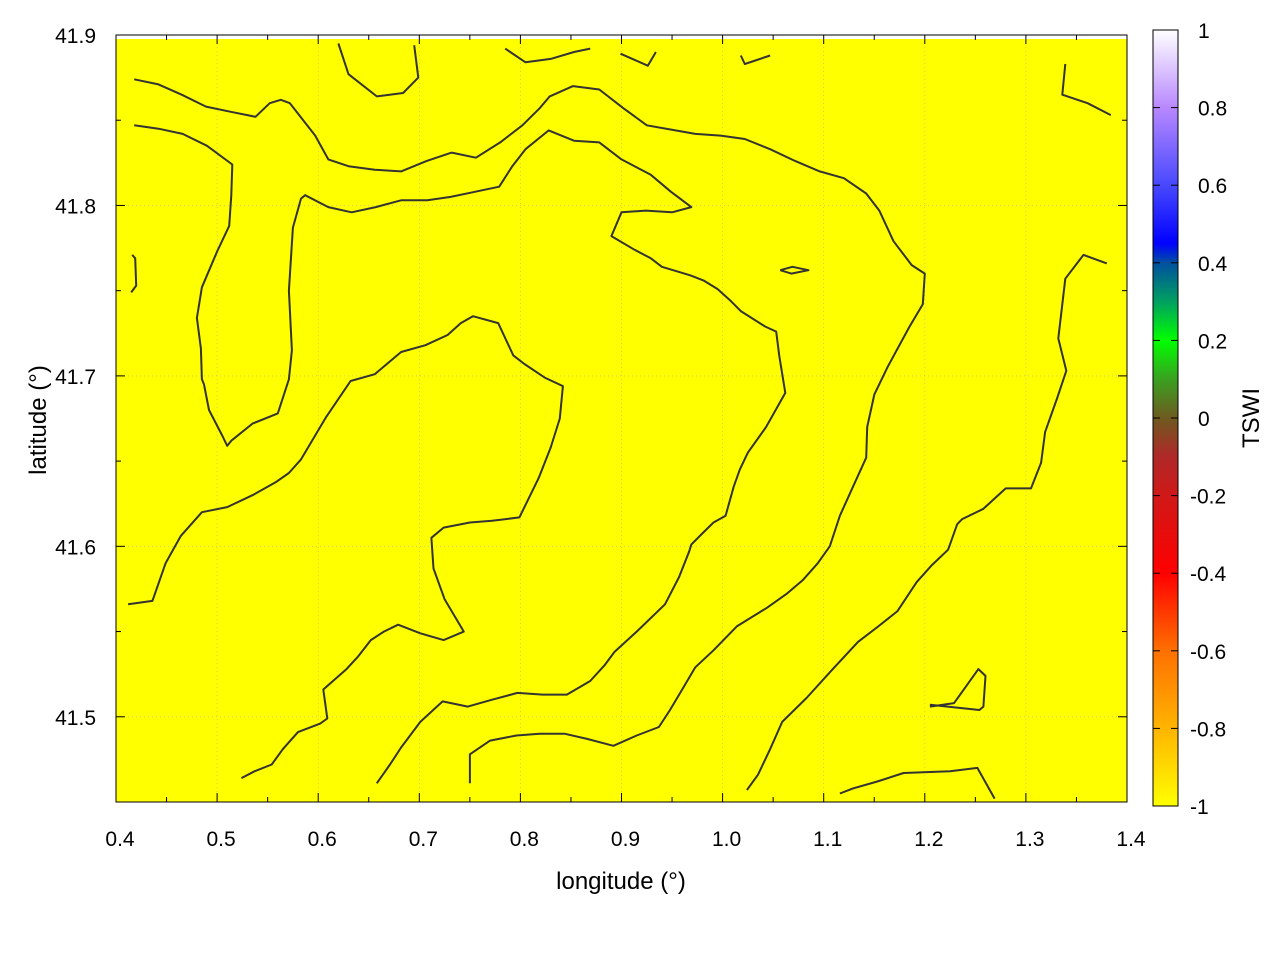  Describe the element at coordinates (75, 547) in the screenshot. I see `y-tick-label: 41.6` at that location.